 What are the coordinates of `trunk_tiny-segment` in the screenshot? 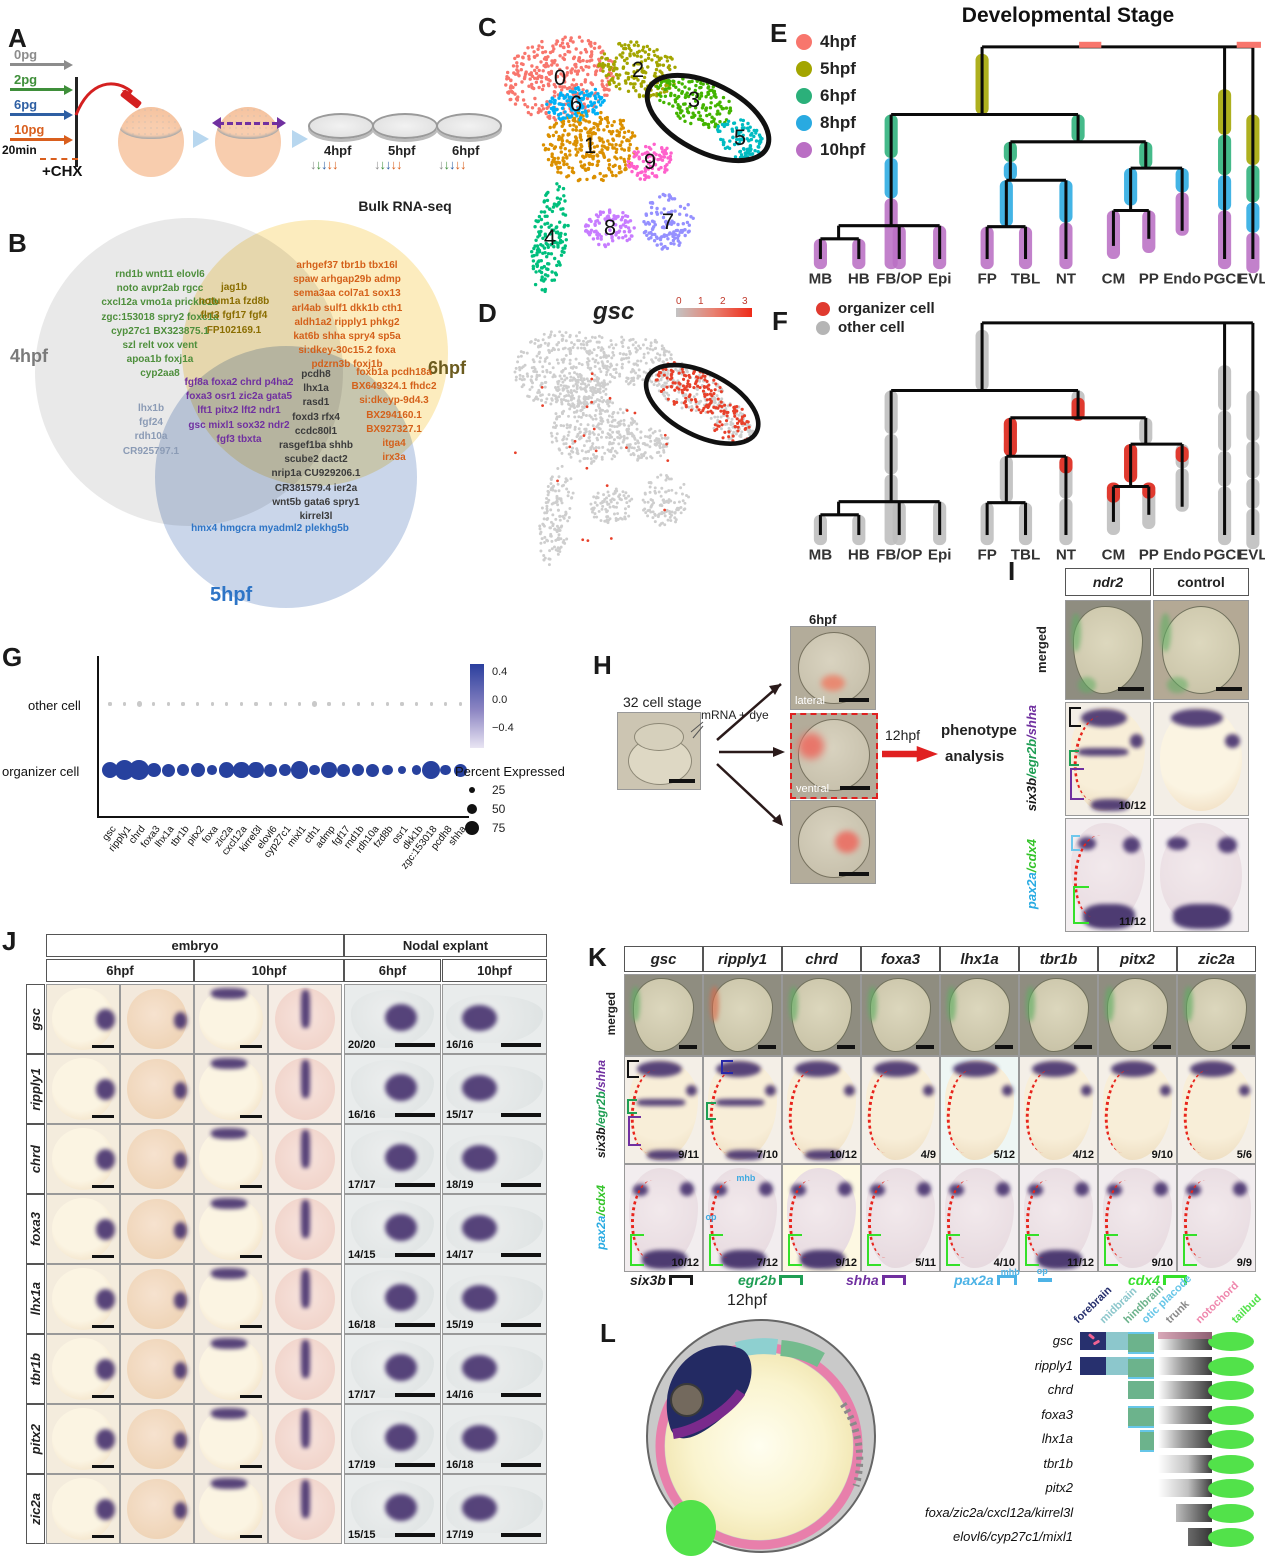 It's located at (1200, 1537).